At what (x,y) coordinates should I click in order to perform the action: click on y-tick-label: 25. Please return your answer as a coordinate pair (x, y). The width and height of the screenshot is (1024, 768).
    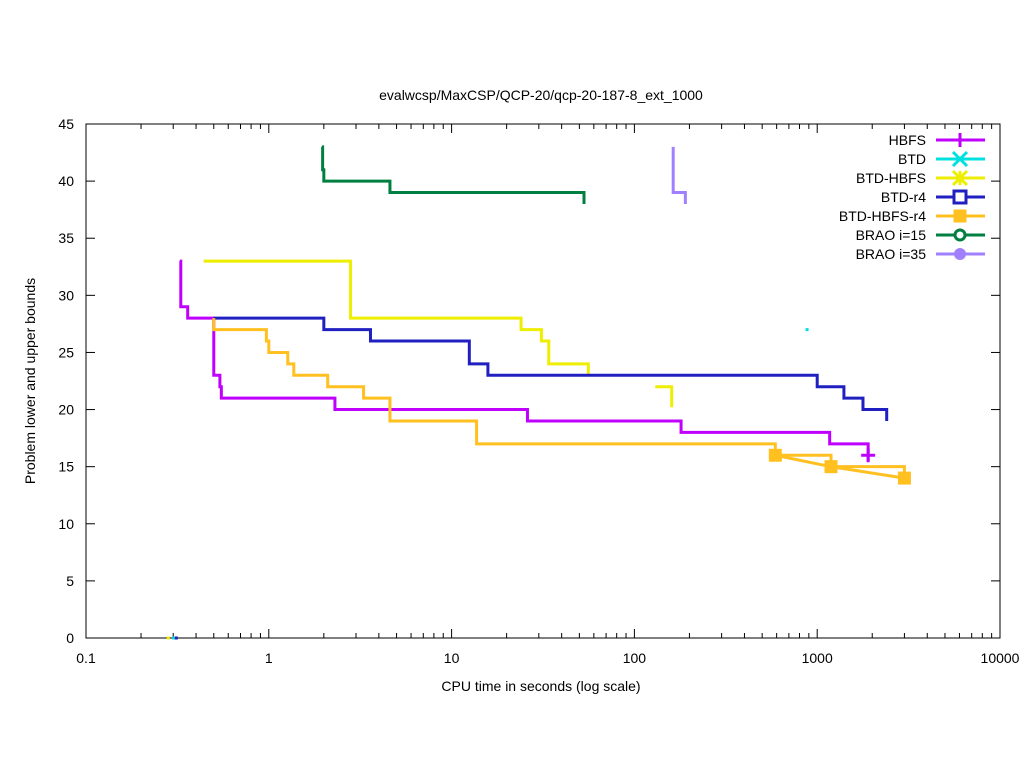
    Looking at the image, I should click on (66, 352).